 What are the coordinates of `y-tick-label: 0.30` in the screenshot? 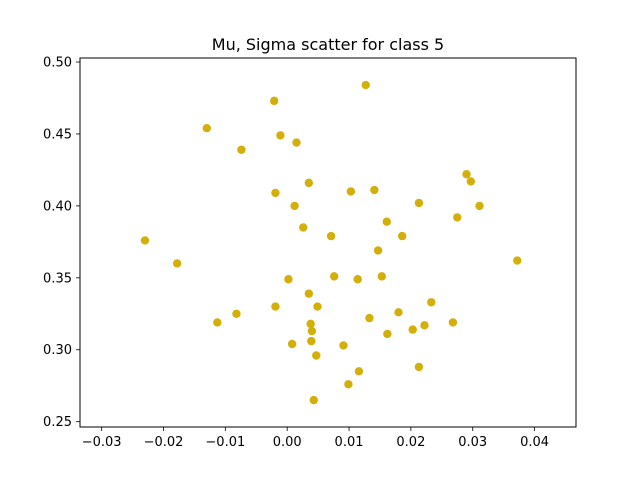 It's located at (57, 350).